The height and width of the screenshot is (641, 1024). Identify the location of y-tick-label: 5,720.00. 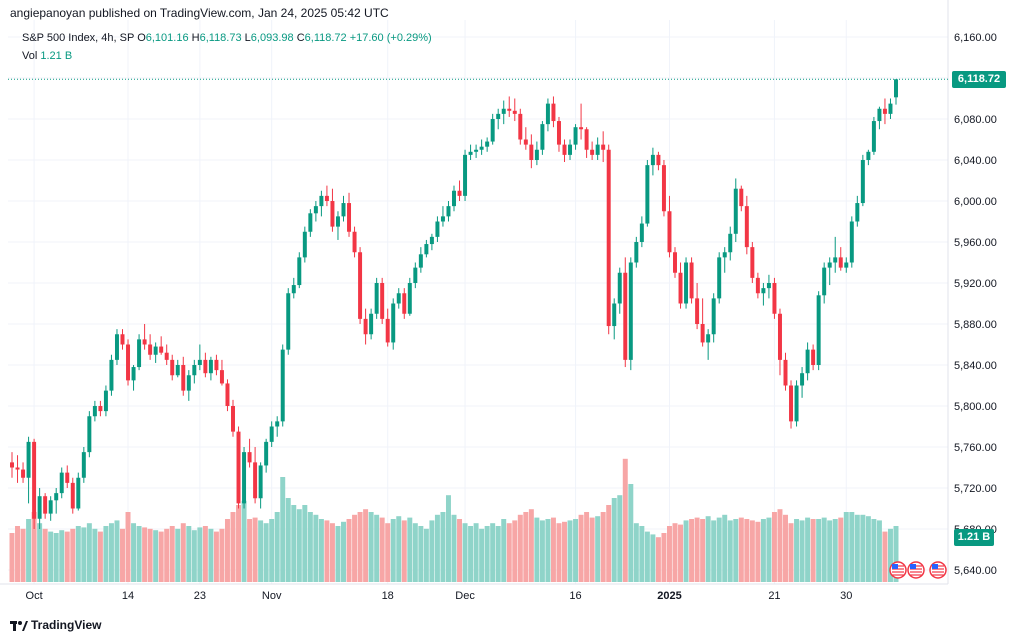
(975, 489).